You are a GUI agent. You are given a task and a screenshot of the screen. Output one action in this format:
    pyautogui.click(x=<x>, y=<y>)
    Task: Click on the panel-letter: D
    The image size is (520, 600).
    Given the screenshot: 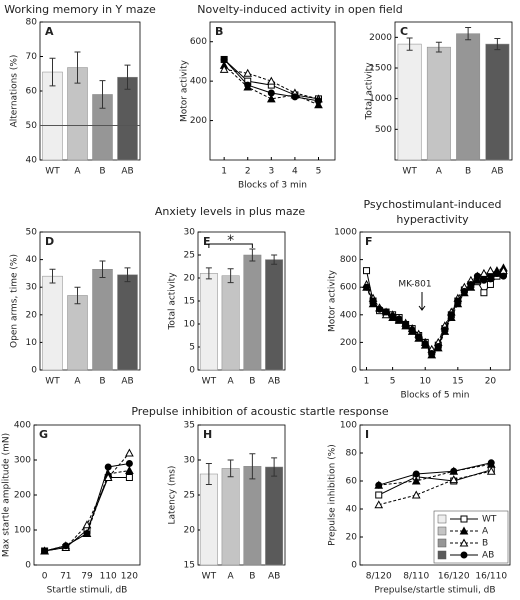 What is the action you would take?
    pyautogui.click(x=49, y=241)
    